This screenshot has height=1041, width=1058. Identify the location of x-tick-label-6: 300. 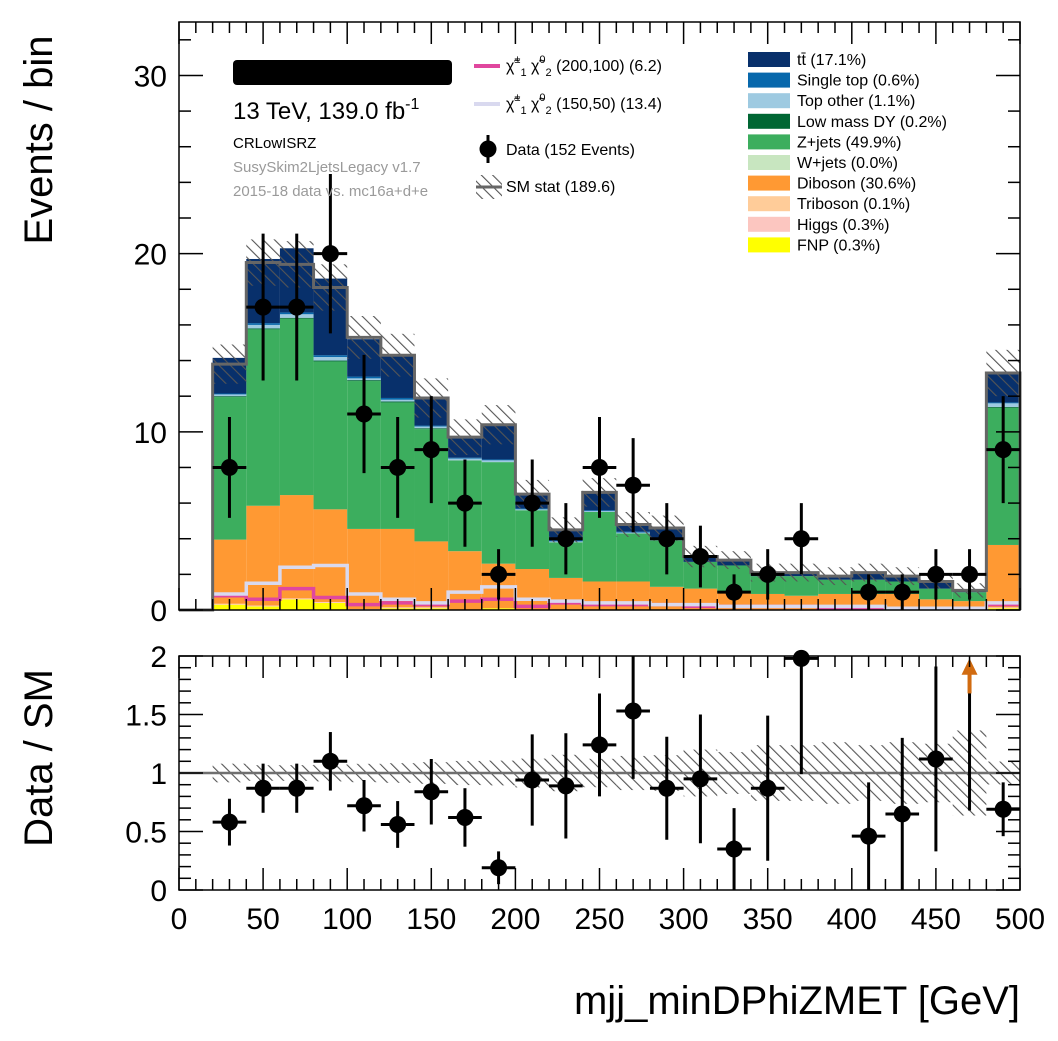
(684, 919).